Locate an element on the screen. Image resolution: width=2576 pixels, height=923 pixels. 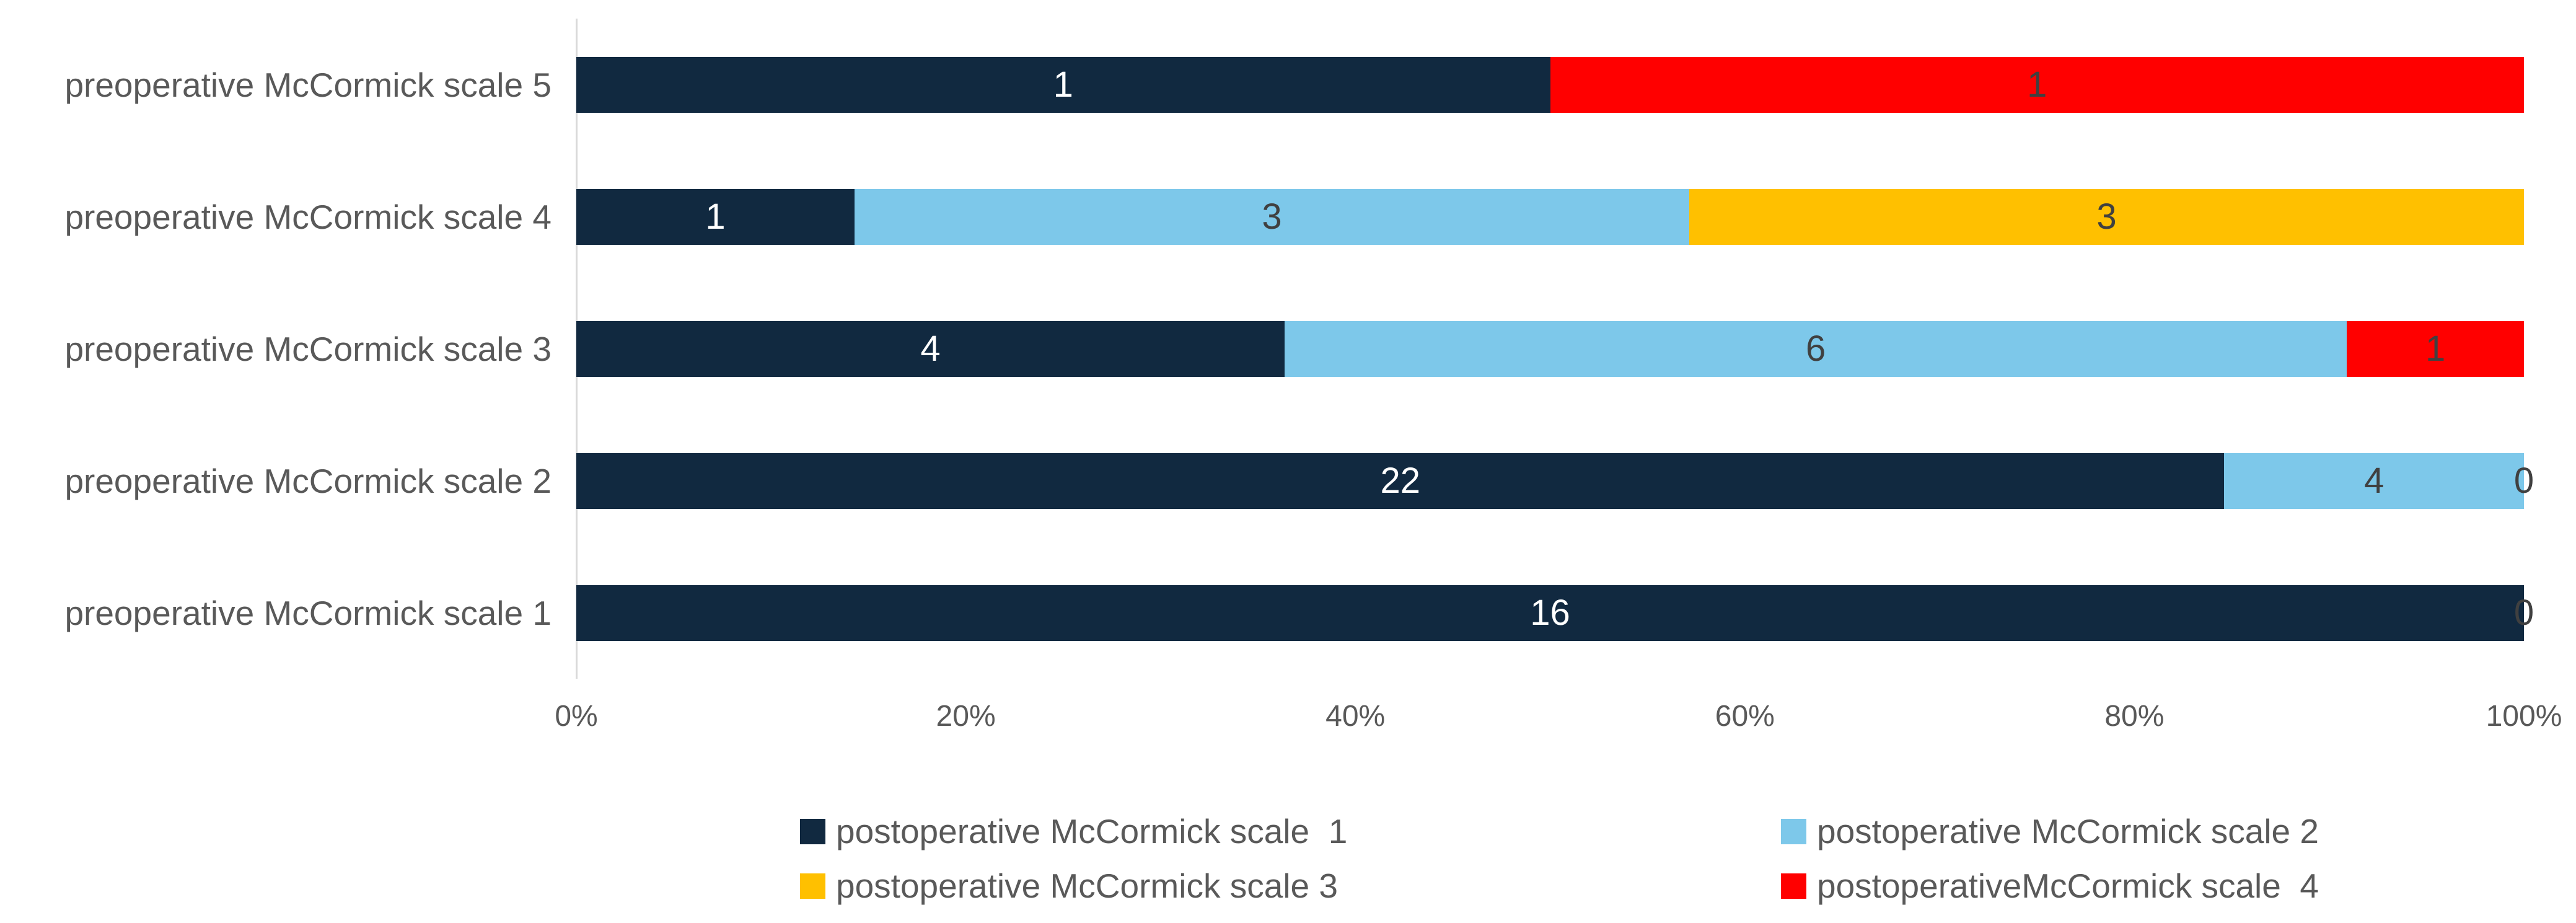
bar-track: 1 3 3 is located at coordinates (1550, 216).